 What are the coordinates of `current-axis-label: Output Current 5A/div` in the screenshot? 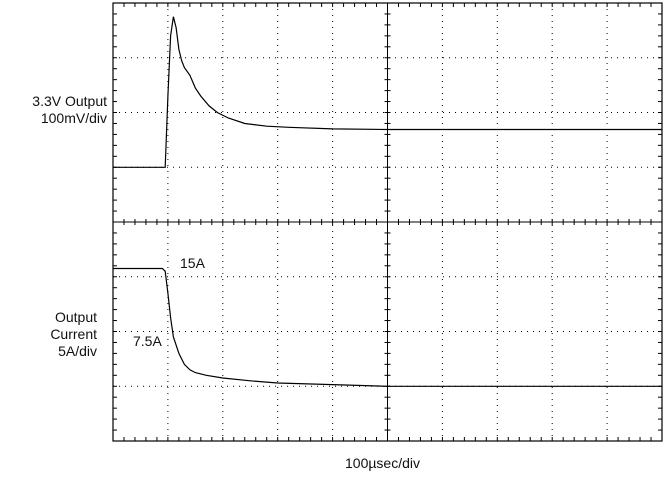 It's located at (73, 334).